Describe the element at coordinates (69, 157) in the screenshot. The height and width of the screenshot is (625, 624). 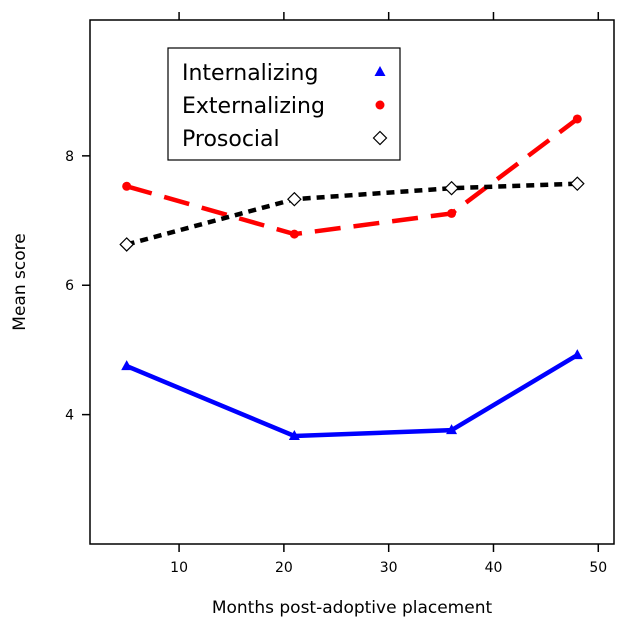
I see `y-tick-label: 8` at that location.